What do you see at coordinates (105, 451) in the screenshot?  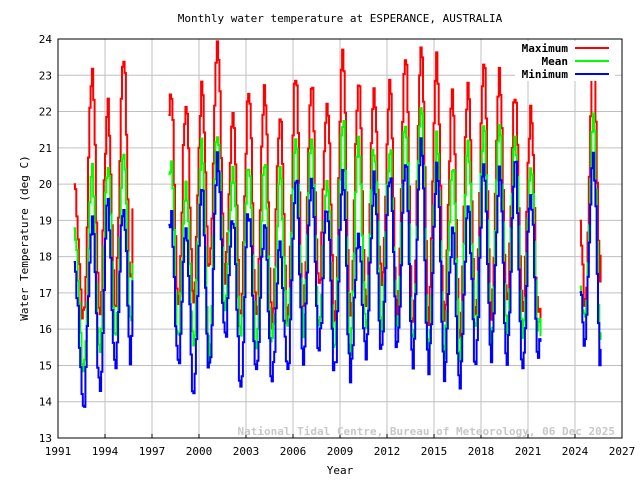 I see `x-tick-label: 1994` at bounding box center [105, 451].